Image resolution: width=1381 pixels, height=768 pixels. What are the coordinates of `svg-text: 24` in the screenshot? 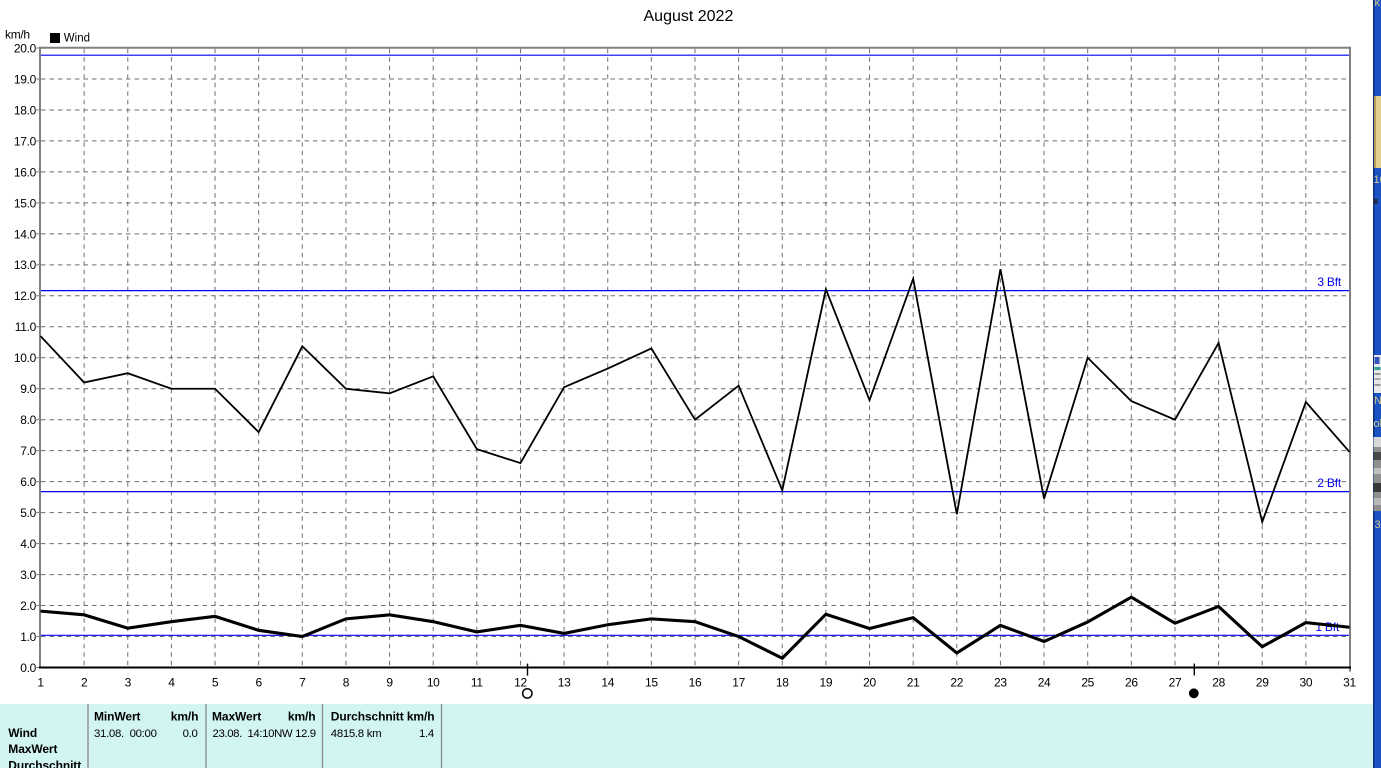 It's located at (1044, 683).